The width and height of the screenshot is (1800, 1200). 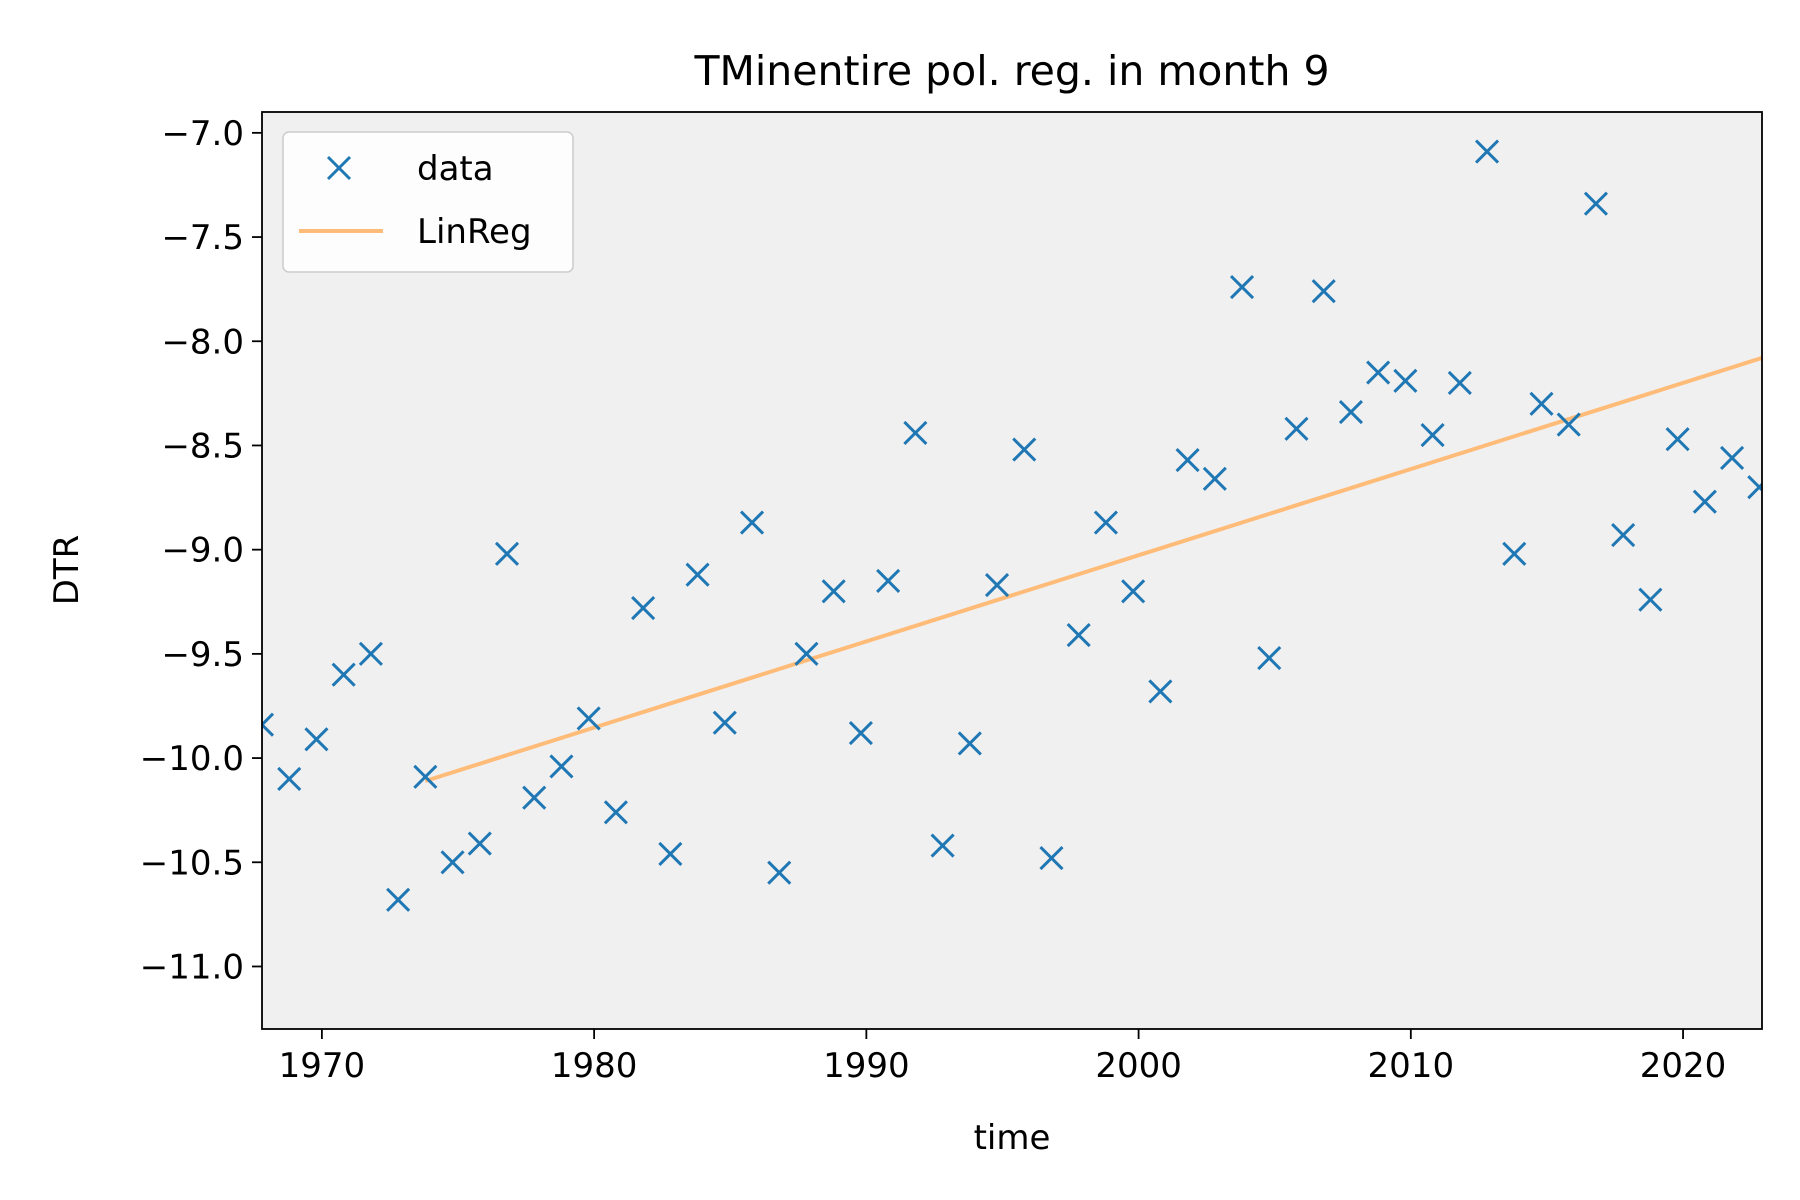 I want to click on chart-title: TMinentire pol. reg. in month 9, so click(x=1011, y=71).